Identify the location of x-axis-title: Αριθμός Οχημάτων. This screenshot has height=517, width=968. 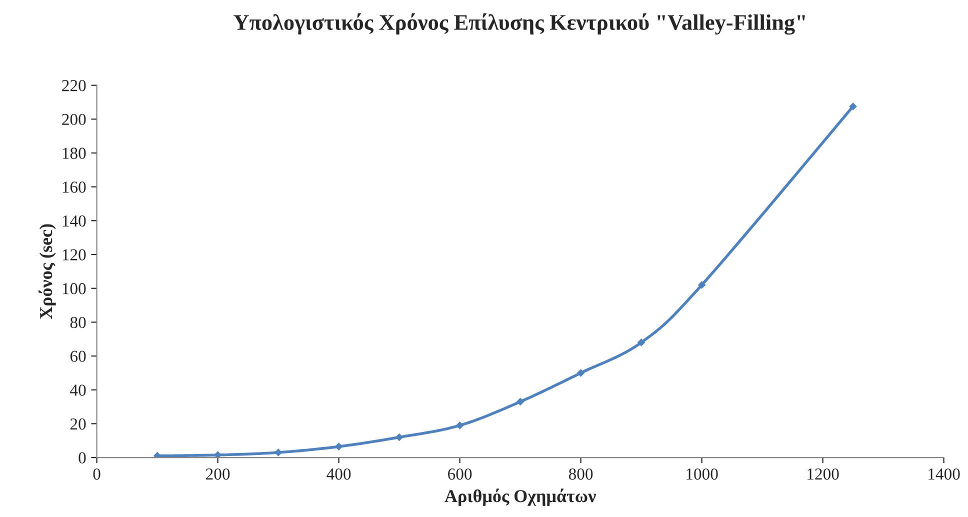
(520, 497).